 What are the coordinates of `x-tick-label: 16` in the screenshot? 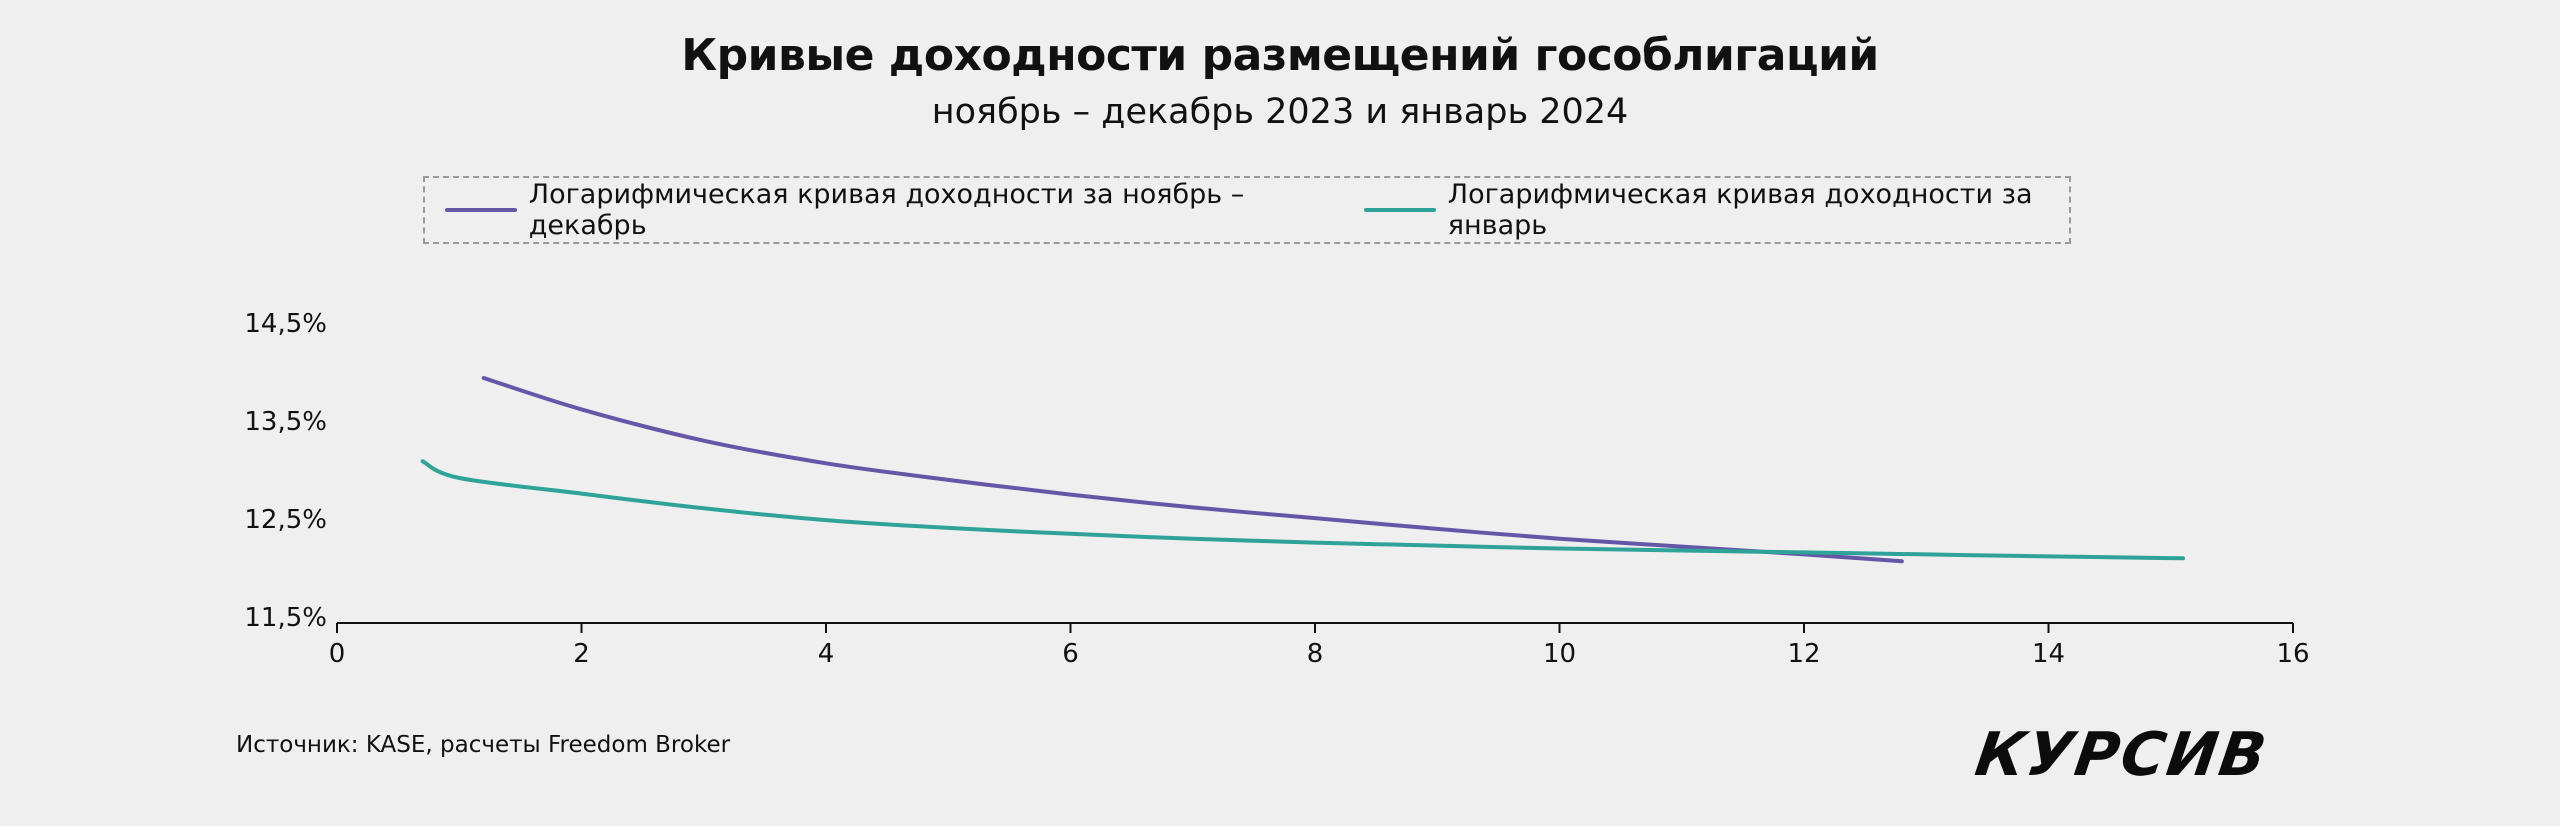 It's located at (2292, 654).